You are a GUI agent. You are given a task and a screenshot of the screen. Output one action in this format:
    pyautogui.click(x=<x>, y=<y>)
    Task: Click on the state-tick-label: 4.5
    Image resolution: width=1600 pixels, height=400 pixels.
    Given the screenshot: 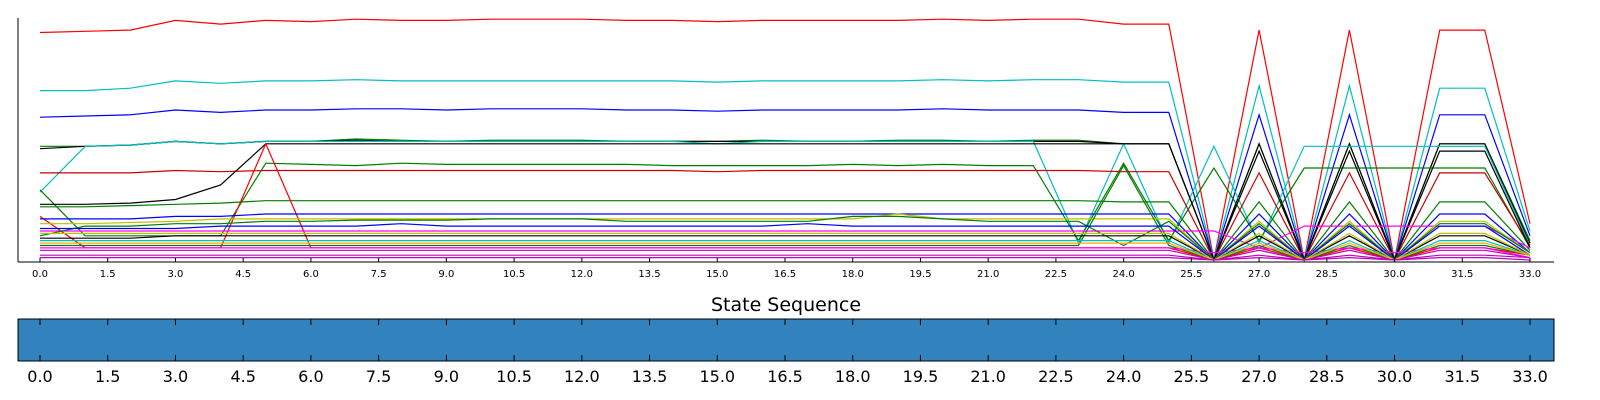 What is the action you would take?
    pyautogui.click(x=242, y=376)
    